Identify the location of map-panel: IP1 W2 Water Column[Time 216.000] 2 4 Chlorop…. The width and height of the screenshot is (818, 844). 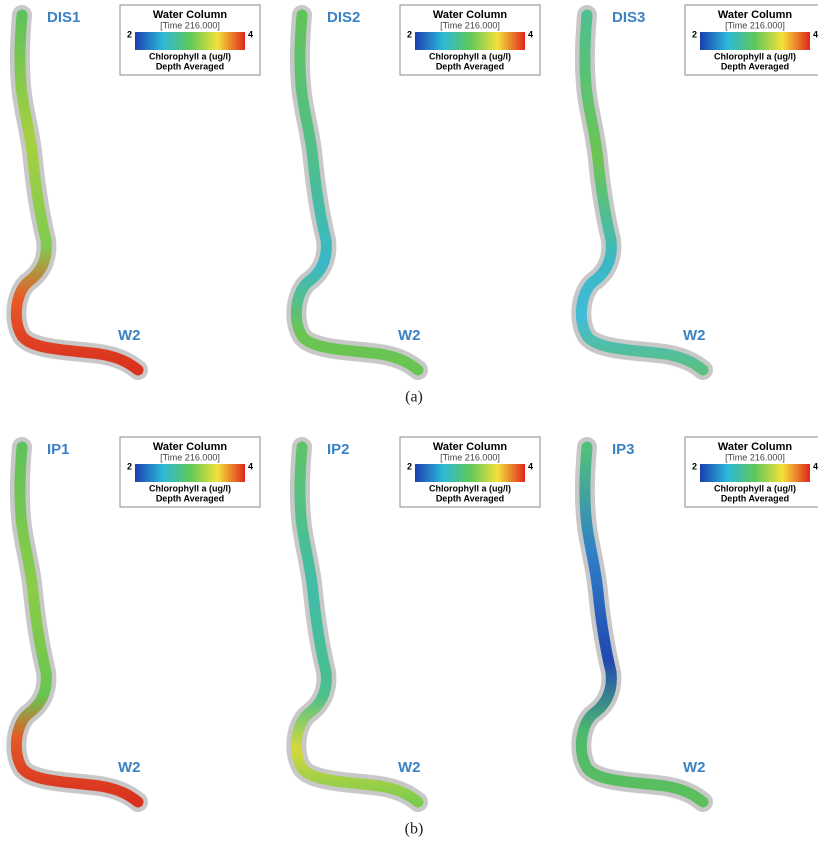
(133, 624).